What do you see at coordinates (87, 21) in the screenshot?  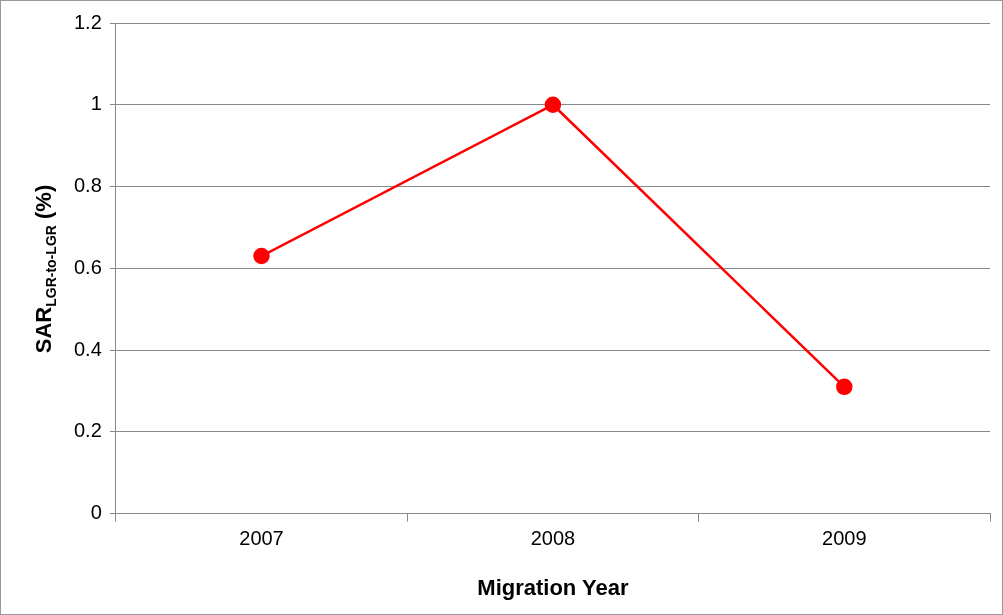 I see `y-tick-label: 1.2` at bounding box center [87, 21].